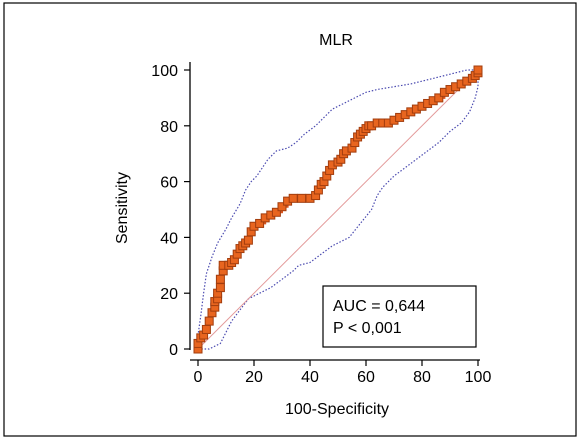 This screenshot has height=441, width=581. What do you see at coordinates (478, 377) in the screenshot?
I see `x-tick-label: 100` at bounding box center [478, 377].